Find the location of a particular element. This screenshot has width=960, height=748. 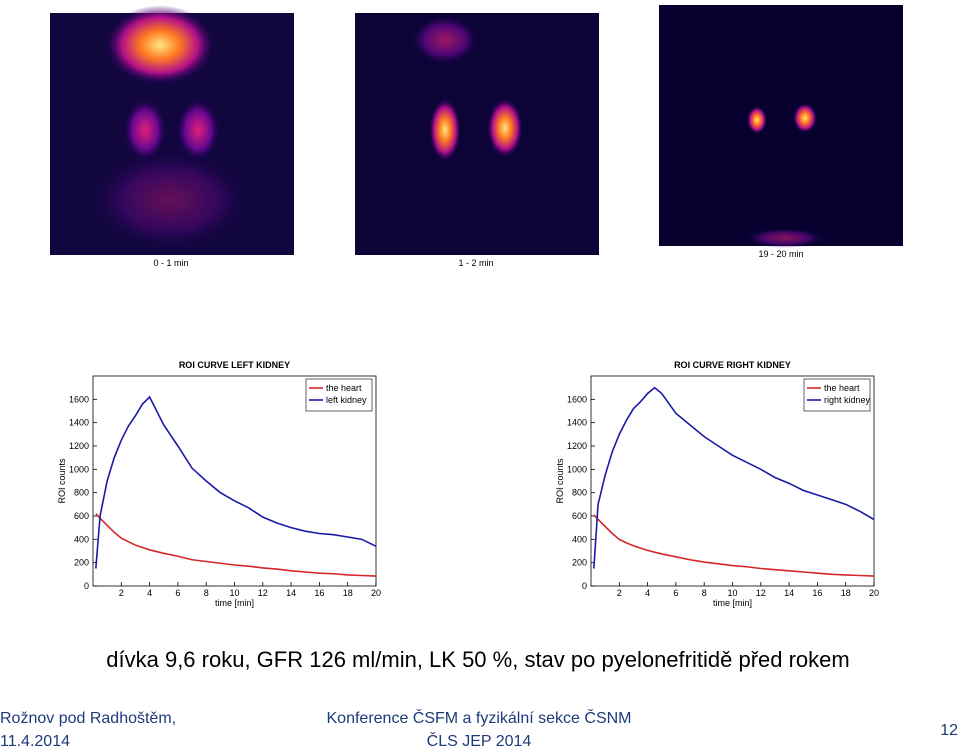

chart-title: ROI CURVE LEFT KIDNEY is located at coordinates (234, 365).